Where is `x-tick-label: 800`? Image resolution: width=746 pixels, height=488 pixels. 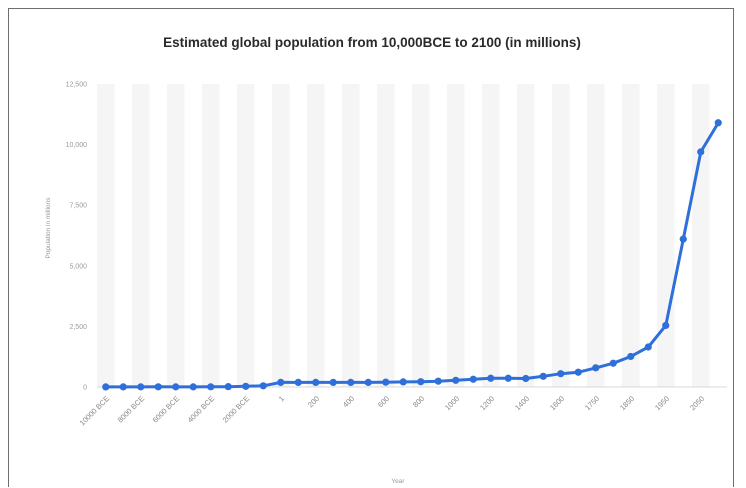 x-tick-label: 800 is located at coordinates (418, 401).